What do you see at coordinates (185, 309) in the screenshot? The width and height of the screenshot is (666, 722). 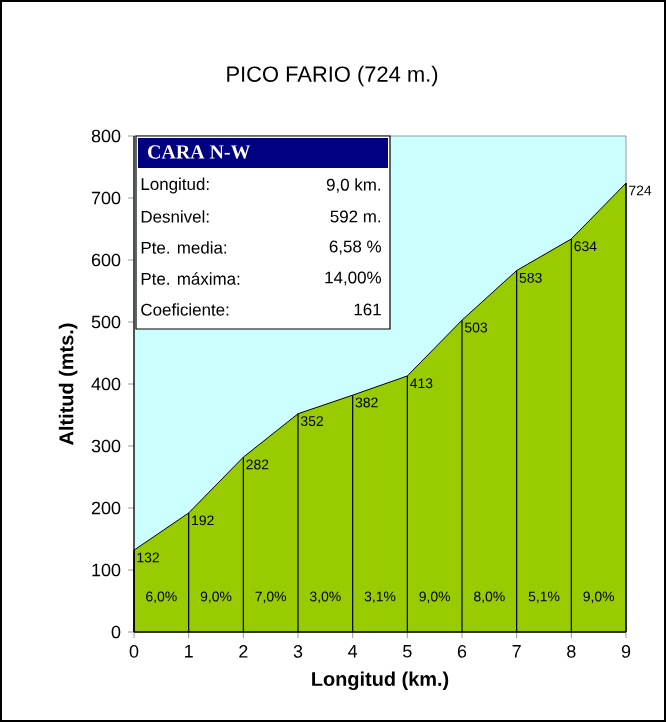 I see `annotation: Coeficiente:` at bounding box center [185, 309].